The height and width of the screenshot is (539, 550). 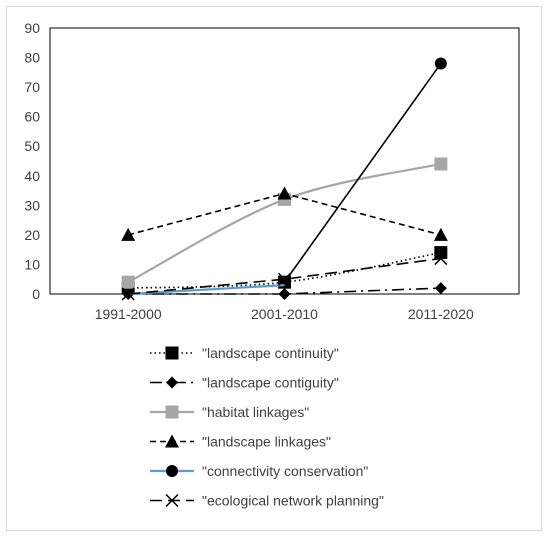 What do you see at coordinates (440, 63) in the screenshot?
I see `data-point-circle-marker` at bounding box center [440, 63].